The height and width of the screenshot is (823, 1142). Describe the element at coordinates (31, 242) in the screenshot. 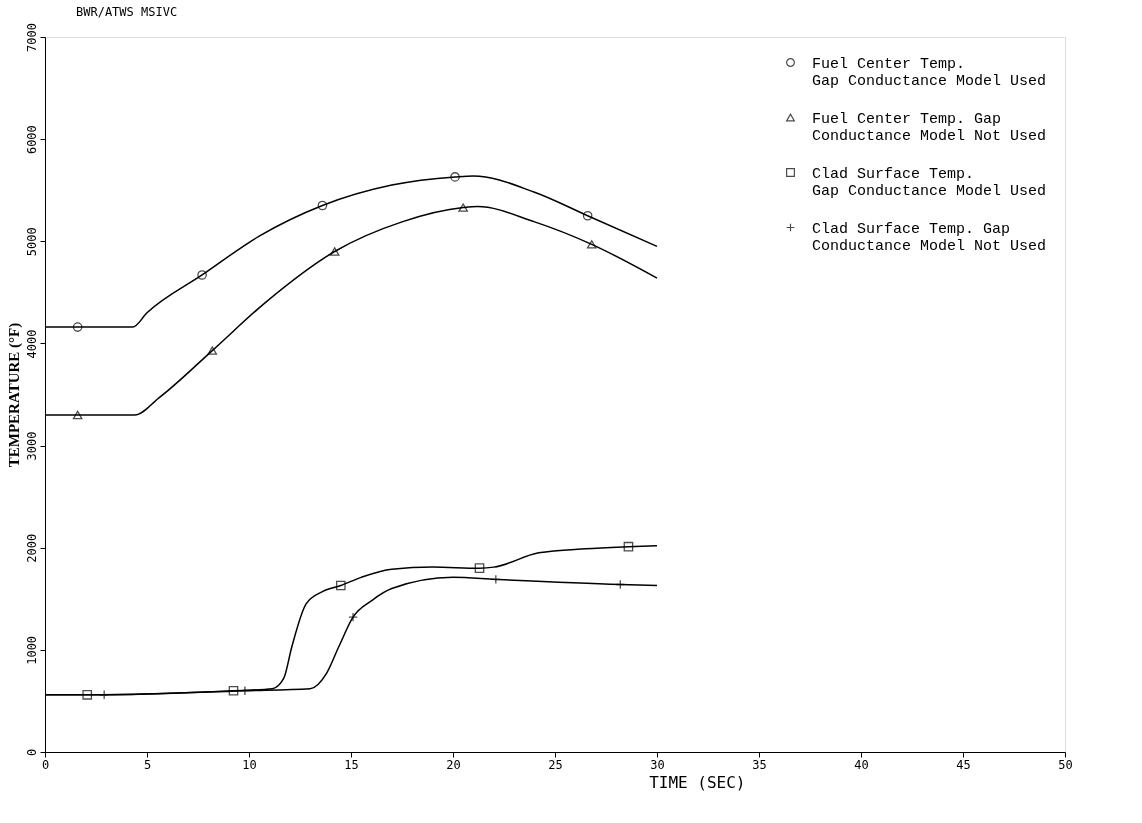

I see `y-tick-label: 5000` at that location.